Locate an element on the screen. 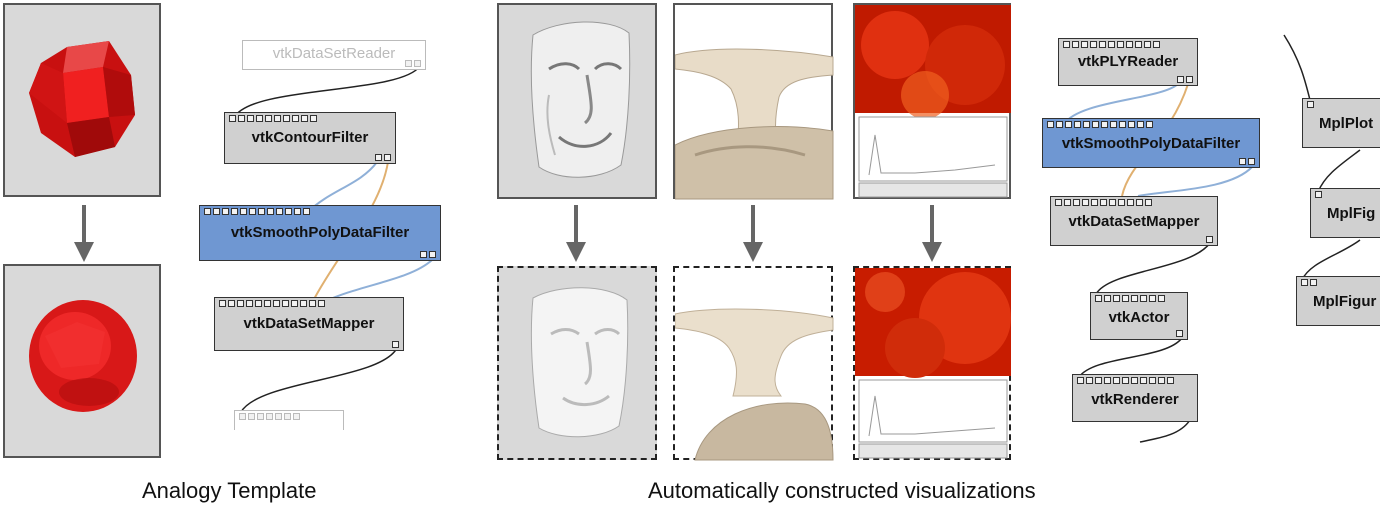 This screenshot has height=512, width=1380. edge-smooth-mapper is located at coordinates (379, 280).